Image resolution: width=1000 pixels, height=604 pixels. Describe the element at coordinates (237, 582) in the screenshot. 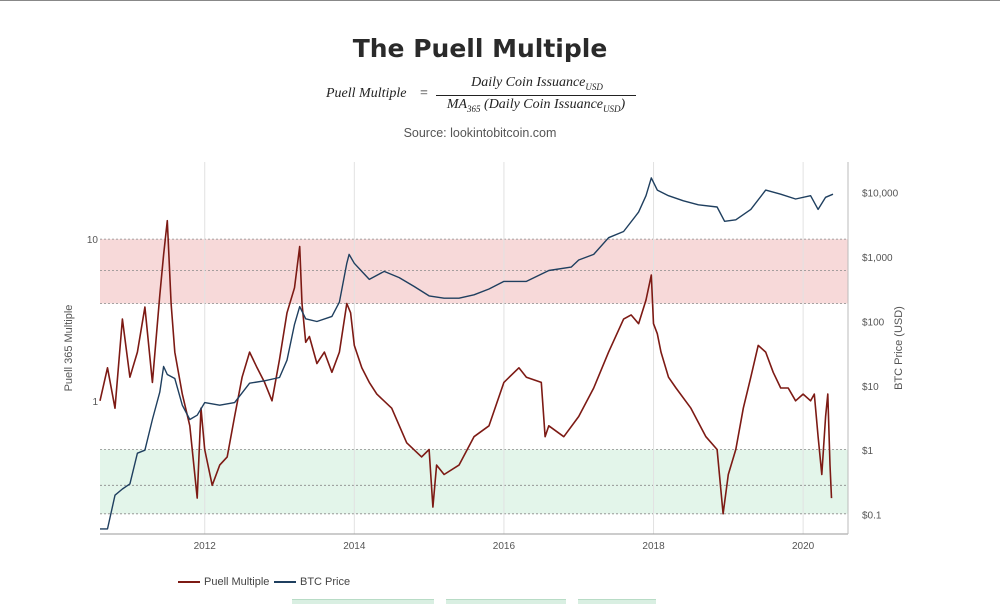

I see `legend-label-puell: Puell Multiple` at that location.